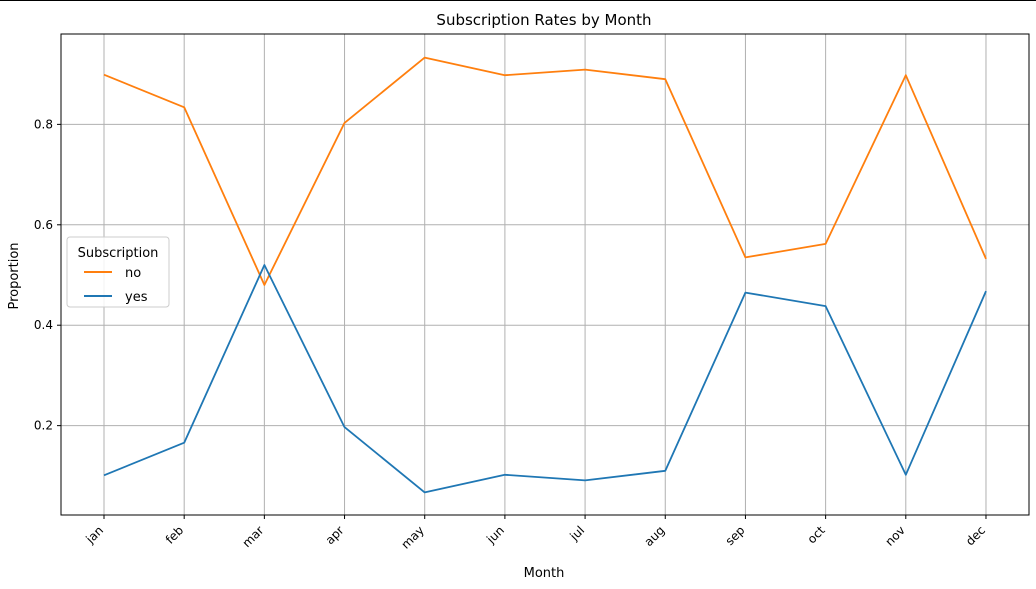 The image size is (1036, 589). I want to click on x-axis-label: Month, so click(544, 573).